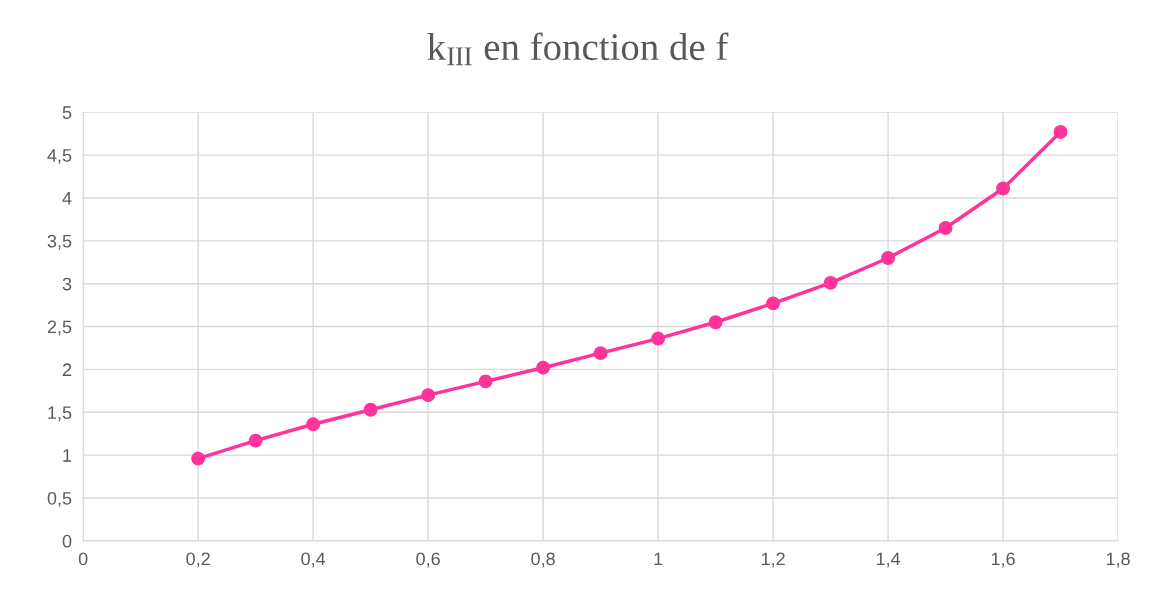  What do you see at coordinates (59, 499) in the screenshot?
I see `y-tick-label: 0,5` at bounding box center [59, 499].